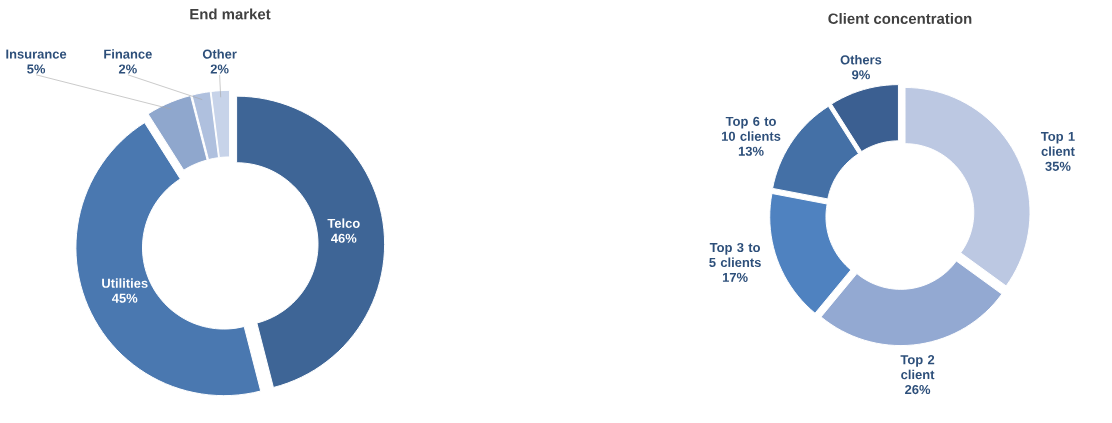 This screenshot has height=423, width=1112. What do you see at coordinates (230, 14) in the screenshot?
I see `chart-title: End market` at bounding box center [230, 14].